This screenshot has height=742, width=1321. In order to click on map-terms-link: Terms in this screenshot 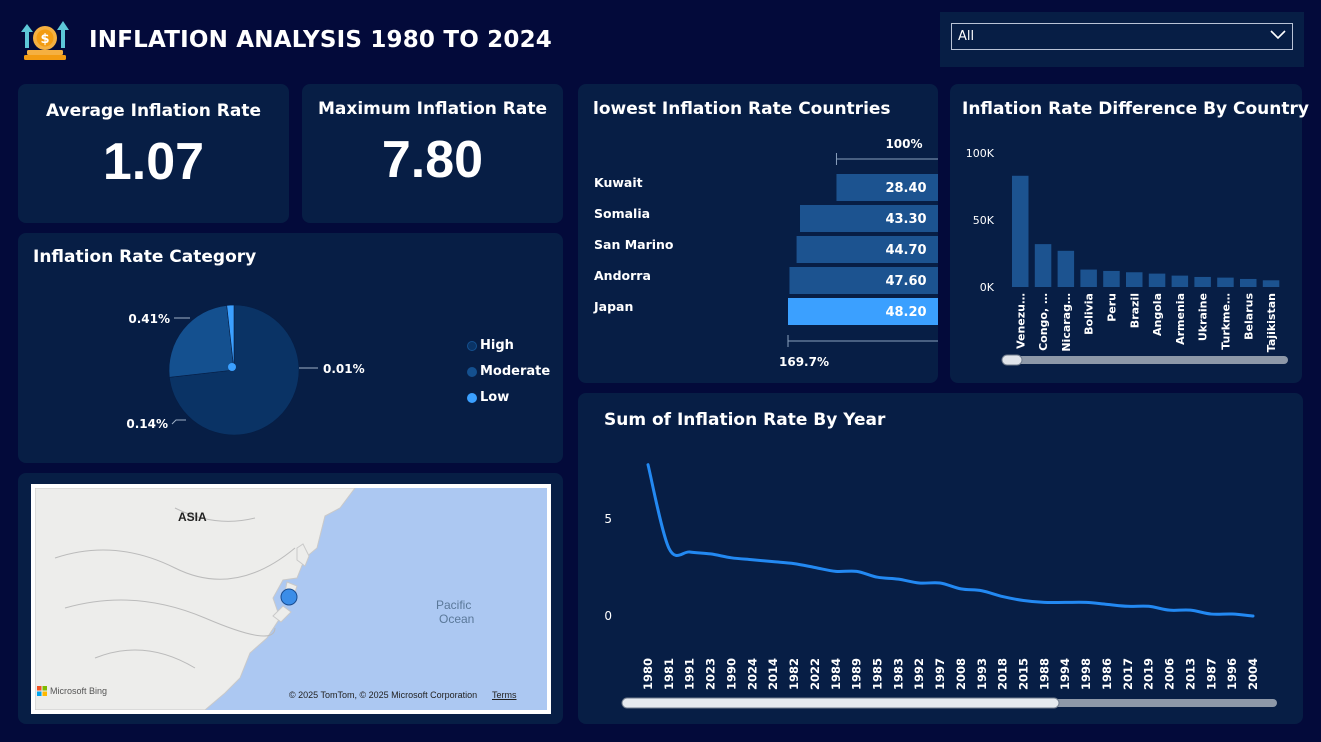, I will do `click(504, 695)`.